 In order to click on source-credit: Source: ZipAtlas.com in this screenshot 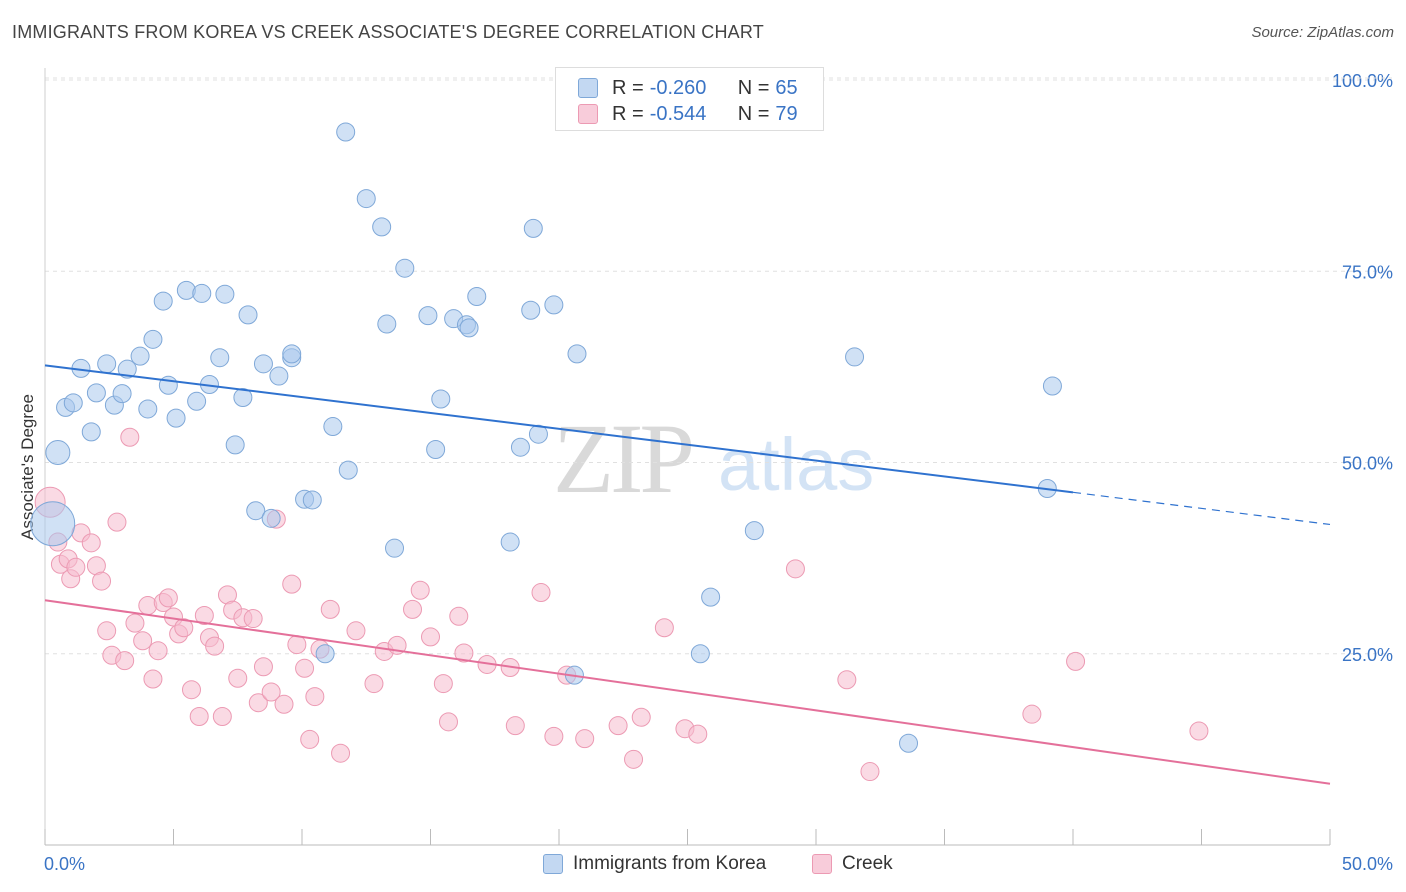, I will do `click(1322, 32)`.